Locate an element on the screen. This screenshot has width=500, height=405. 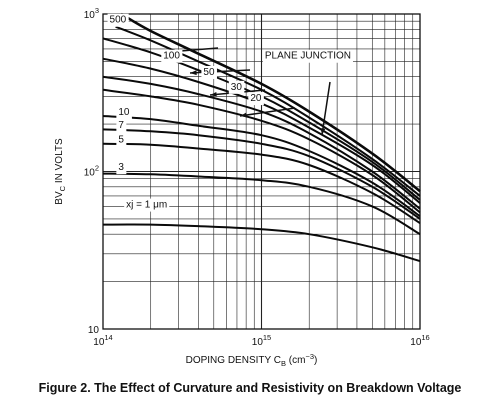
curve-label: 3 is located at coordinates (121, 167).